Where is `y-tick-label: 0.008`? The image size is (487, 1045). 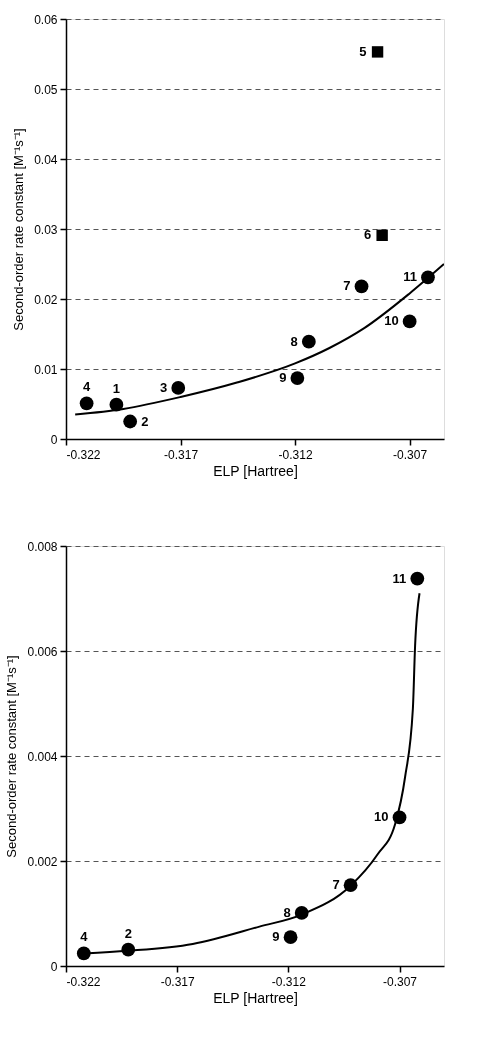
y-tick-label: 0.008 is located at coordinates (42, 546).